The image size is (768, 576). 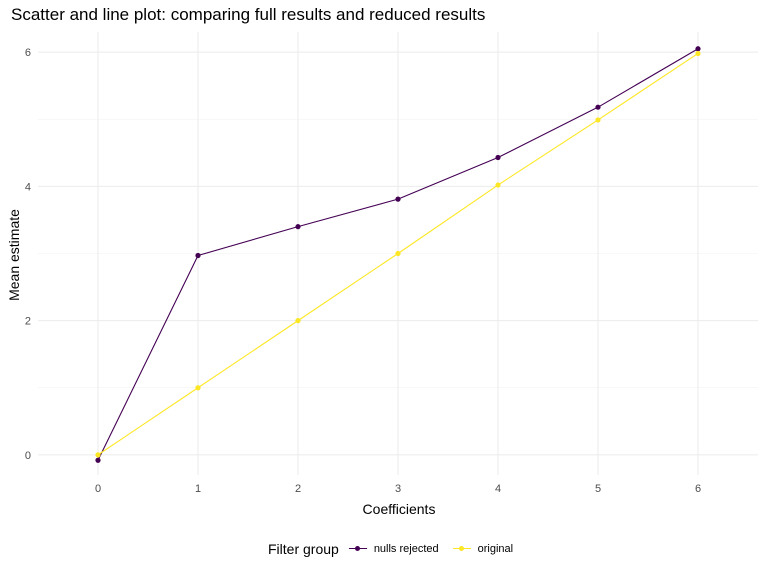 I want to click on x-tick-label: 1, so click(x=198, y=489).